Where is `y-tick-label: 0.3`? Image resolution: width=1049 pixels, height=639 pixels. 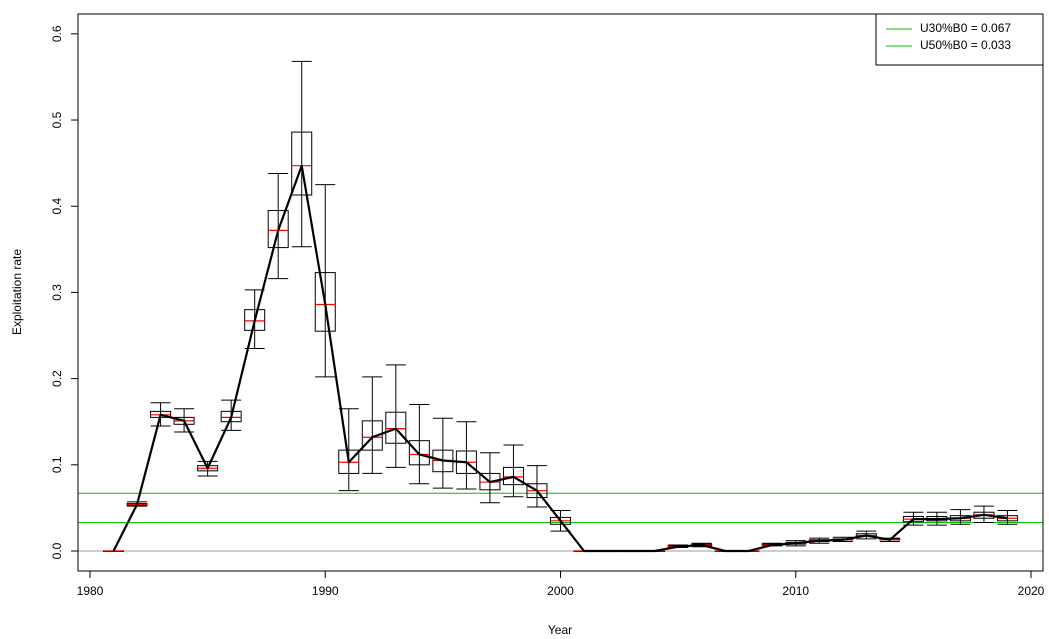 y-tick-label: 0.3 is located at coordinates (57, 292).